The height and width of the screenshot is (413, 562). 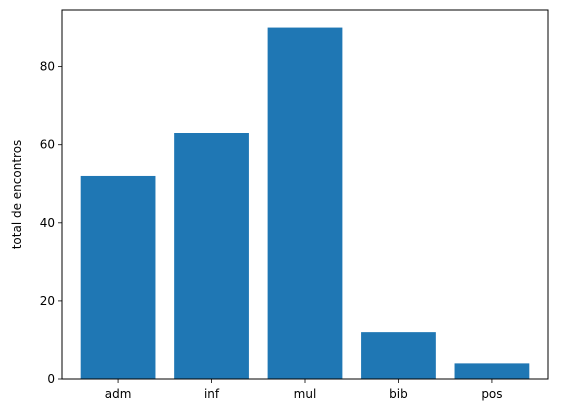 What do you see at coordinates (47, 145) in the screenshot?
I see `y-tick-label: 60` at bounding box center [47, 145].